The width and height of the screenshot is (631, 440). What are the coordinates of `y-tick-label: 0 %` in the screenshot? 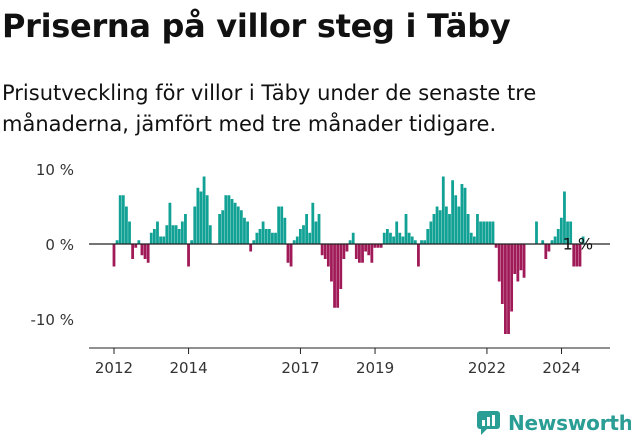 It's located at (59, 245).